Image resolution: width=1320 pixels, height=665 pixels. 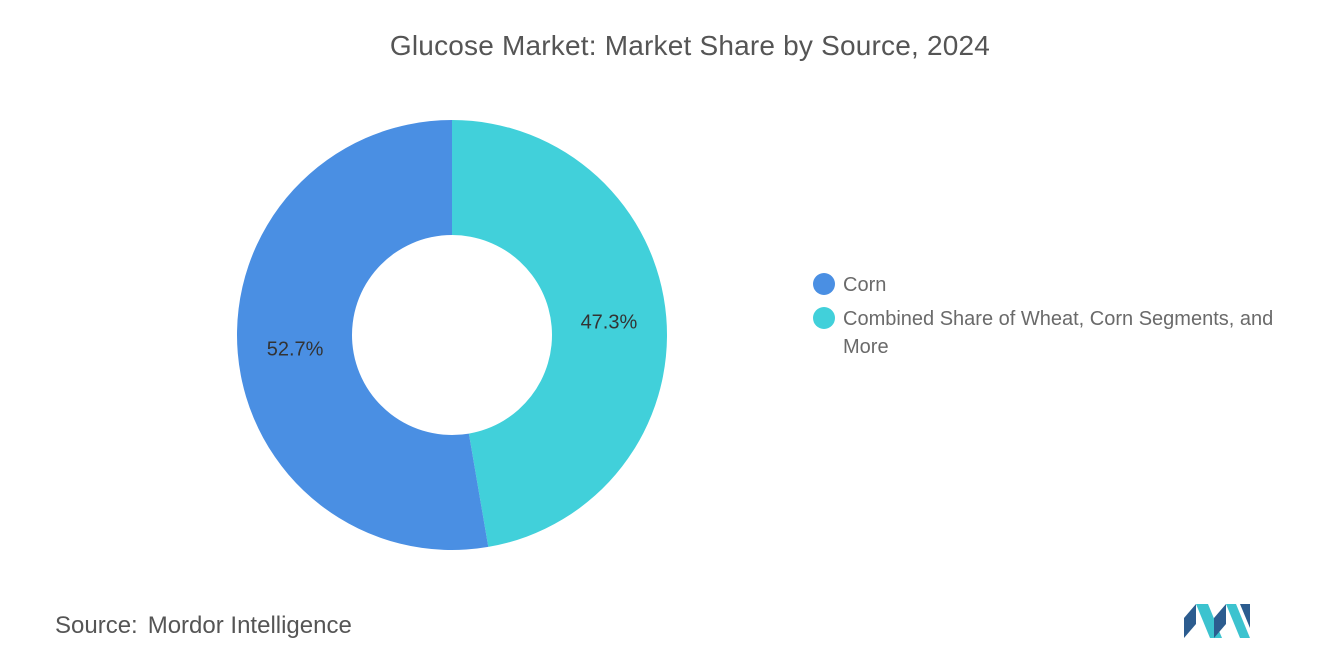 I want to click on slice-corn, so click(x=362, y=335).